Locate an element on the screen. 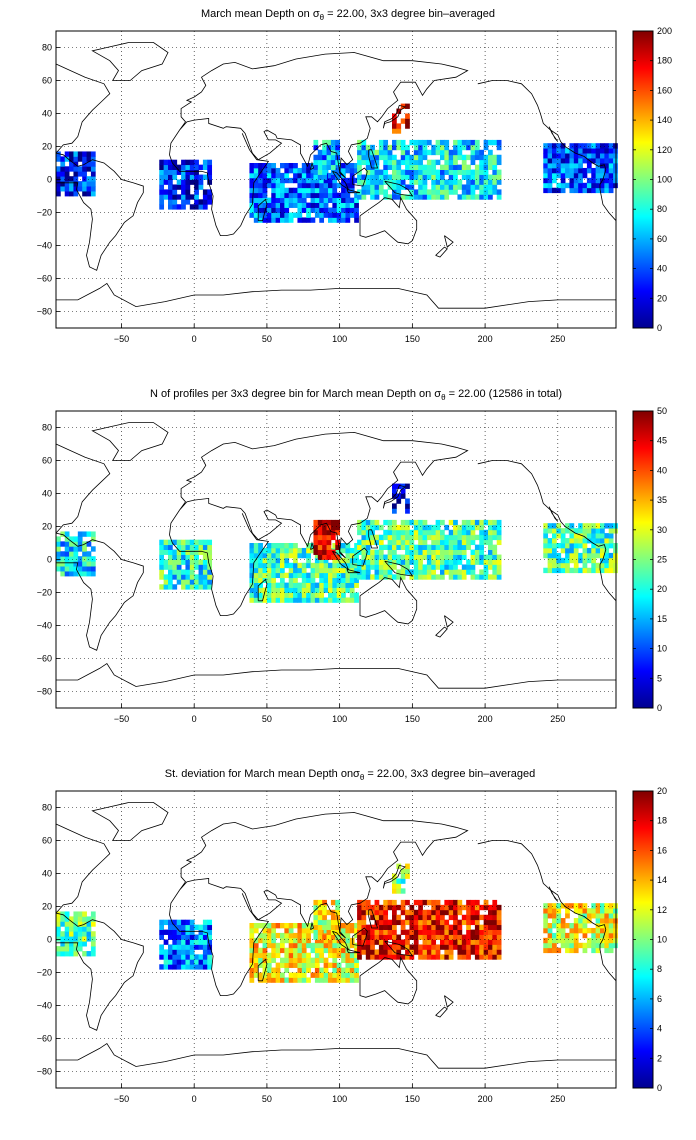 The image size is (696, 1140). colorbar-tick-label: 180 is located at coordinates (664, 61).